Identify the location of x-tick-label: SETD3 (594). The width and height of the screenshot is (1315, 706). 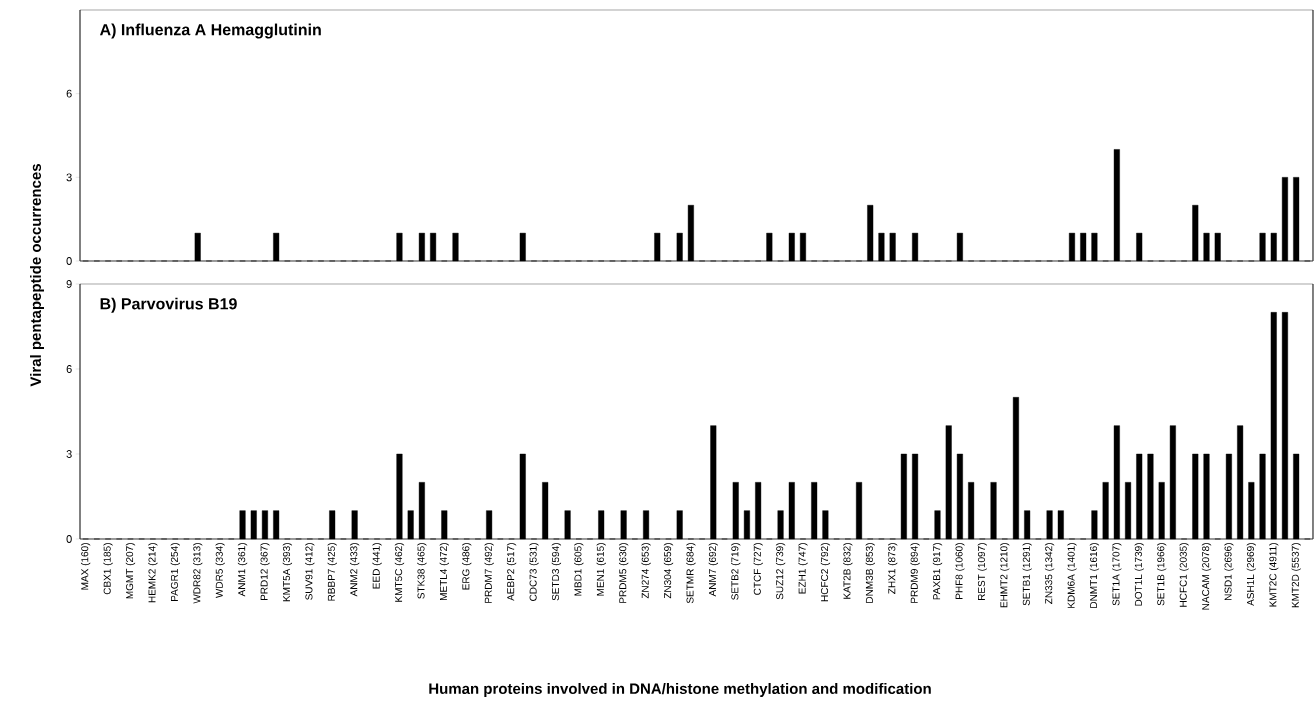
(556, 572).